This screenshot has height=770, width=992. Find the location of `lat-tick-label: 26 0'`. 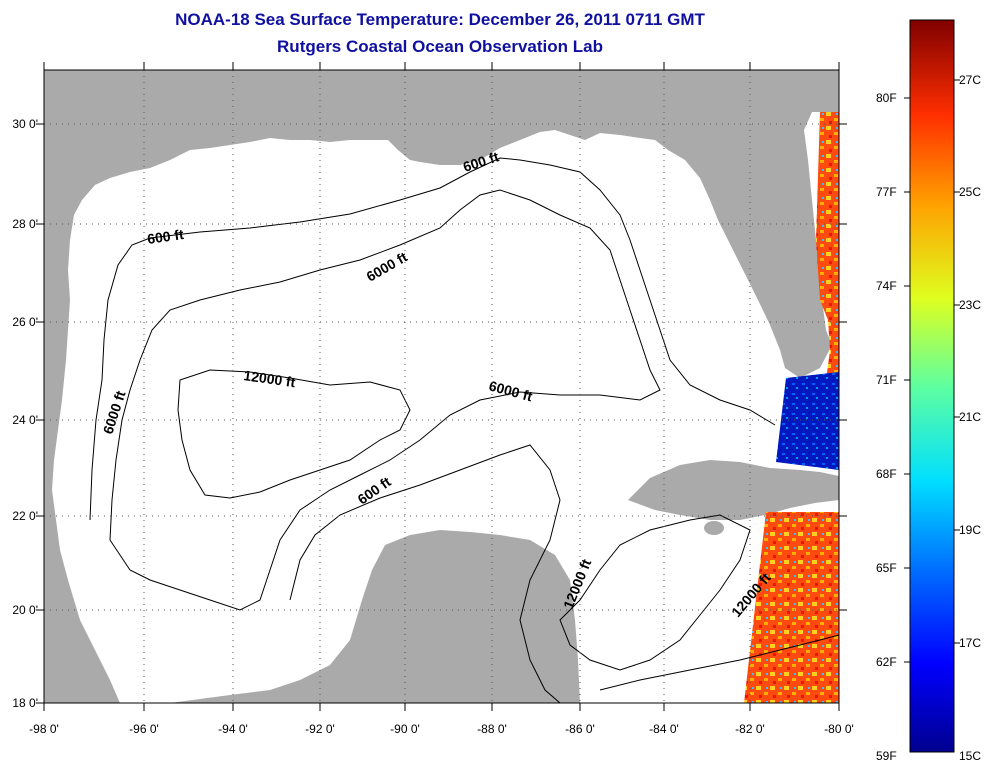

lat-tick-label: 26 0' is located at coordinates (25, 322).